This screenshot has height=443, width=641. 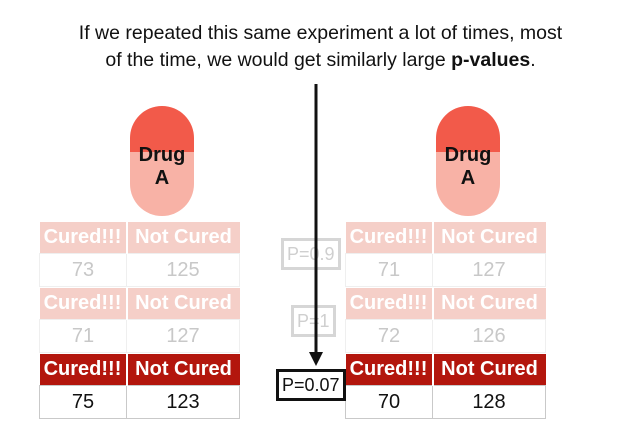 I want to click on results-table-left-3: Cured!!! Not Cured 75 123, so click(x=139, y=386).